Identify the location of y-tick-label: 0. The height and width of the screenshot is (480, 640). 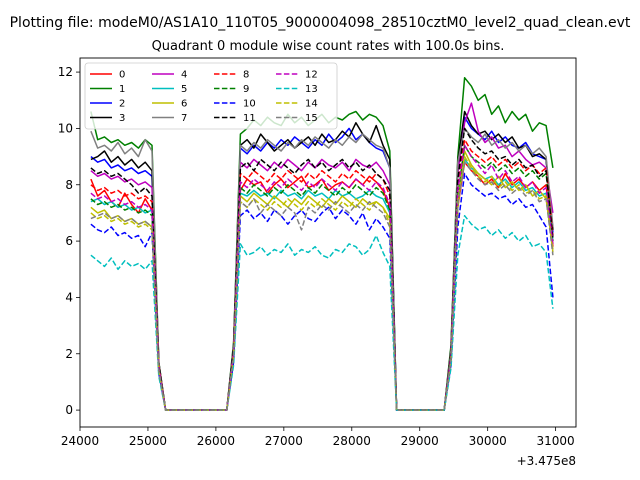
(69, 410).